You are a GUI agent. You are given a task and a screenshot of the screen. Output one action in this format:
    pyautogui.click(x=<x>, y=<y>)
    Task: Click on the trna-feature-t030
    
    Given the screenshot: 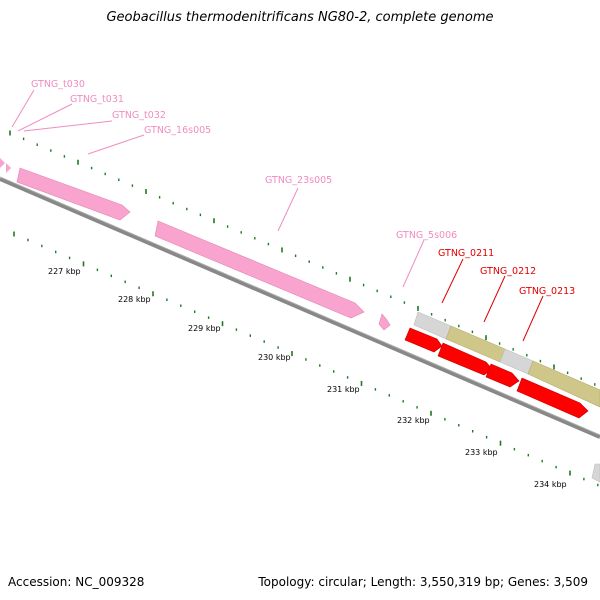 What is the action you would take?
    pyautogui.click(x=2, y=163)
    